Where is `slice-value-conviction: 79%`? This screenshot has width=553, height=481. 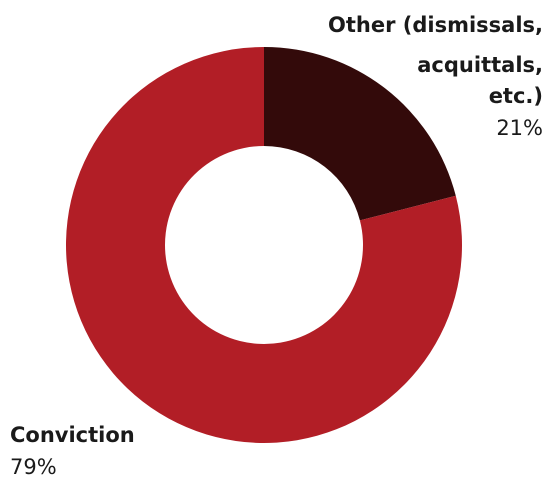 slice-value-conviction: 79% is located at coordinates (33, 467).